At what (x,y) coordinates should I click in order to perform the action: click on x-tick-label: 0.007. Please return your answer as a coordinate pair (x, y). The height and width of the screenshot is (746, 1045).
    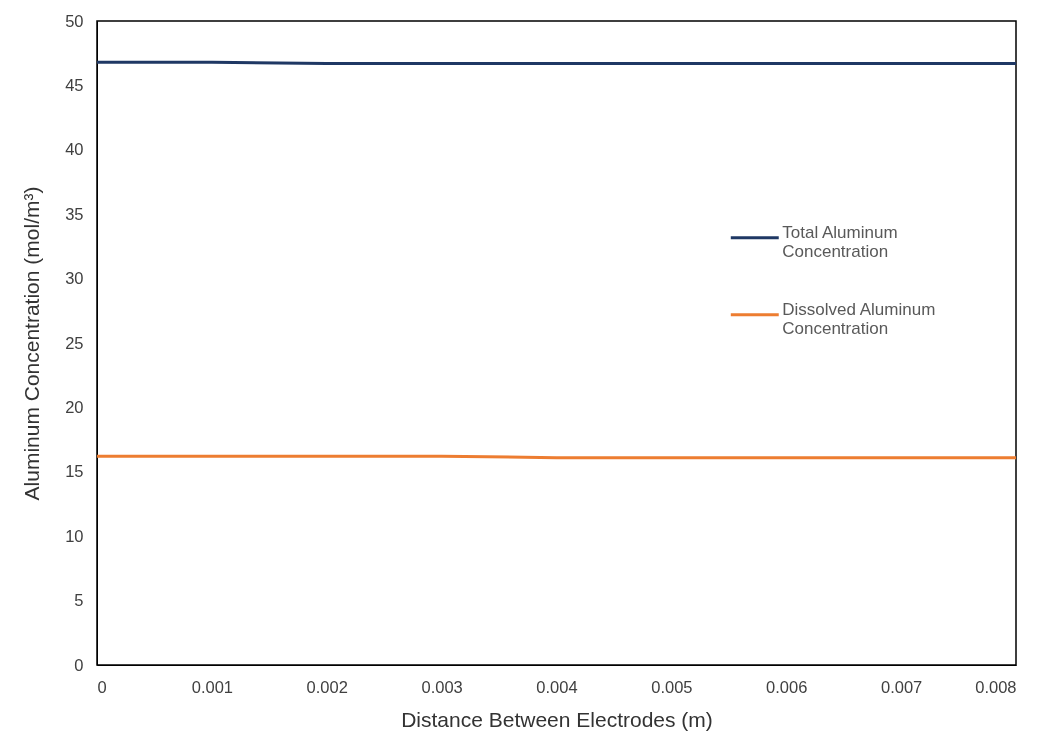
    Looking at the image, I should click on (901, 686).